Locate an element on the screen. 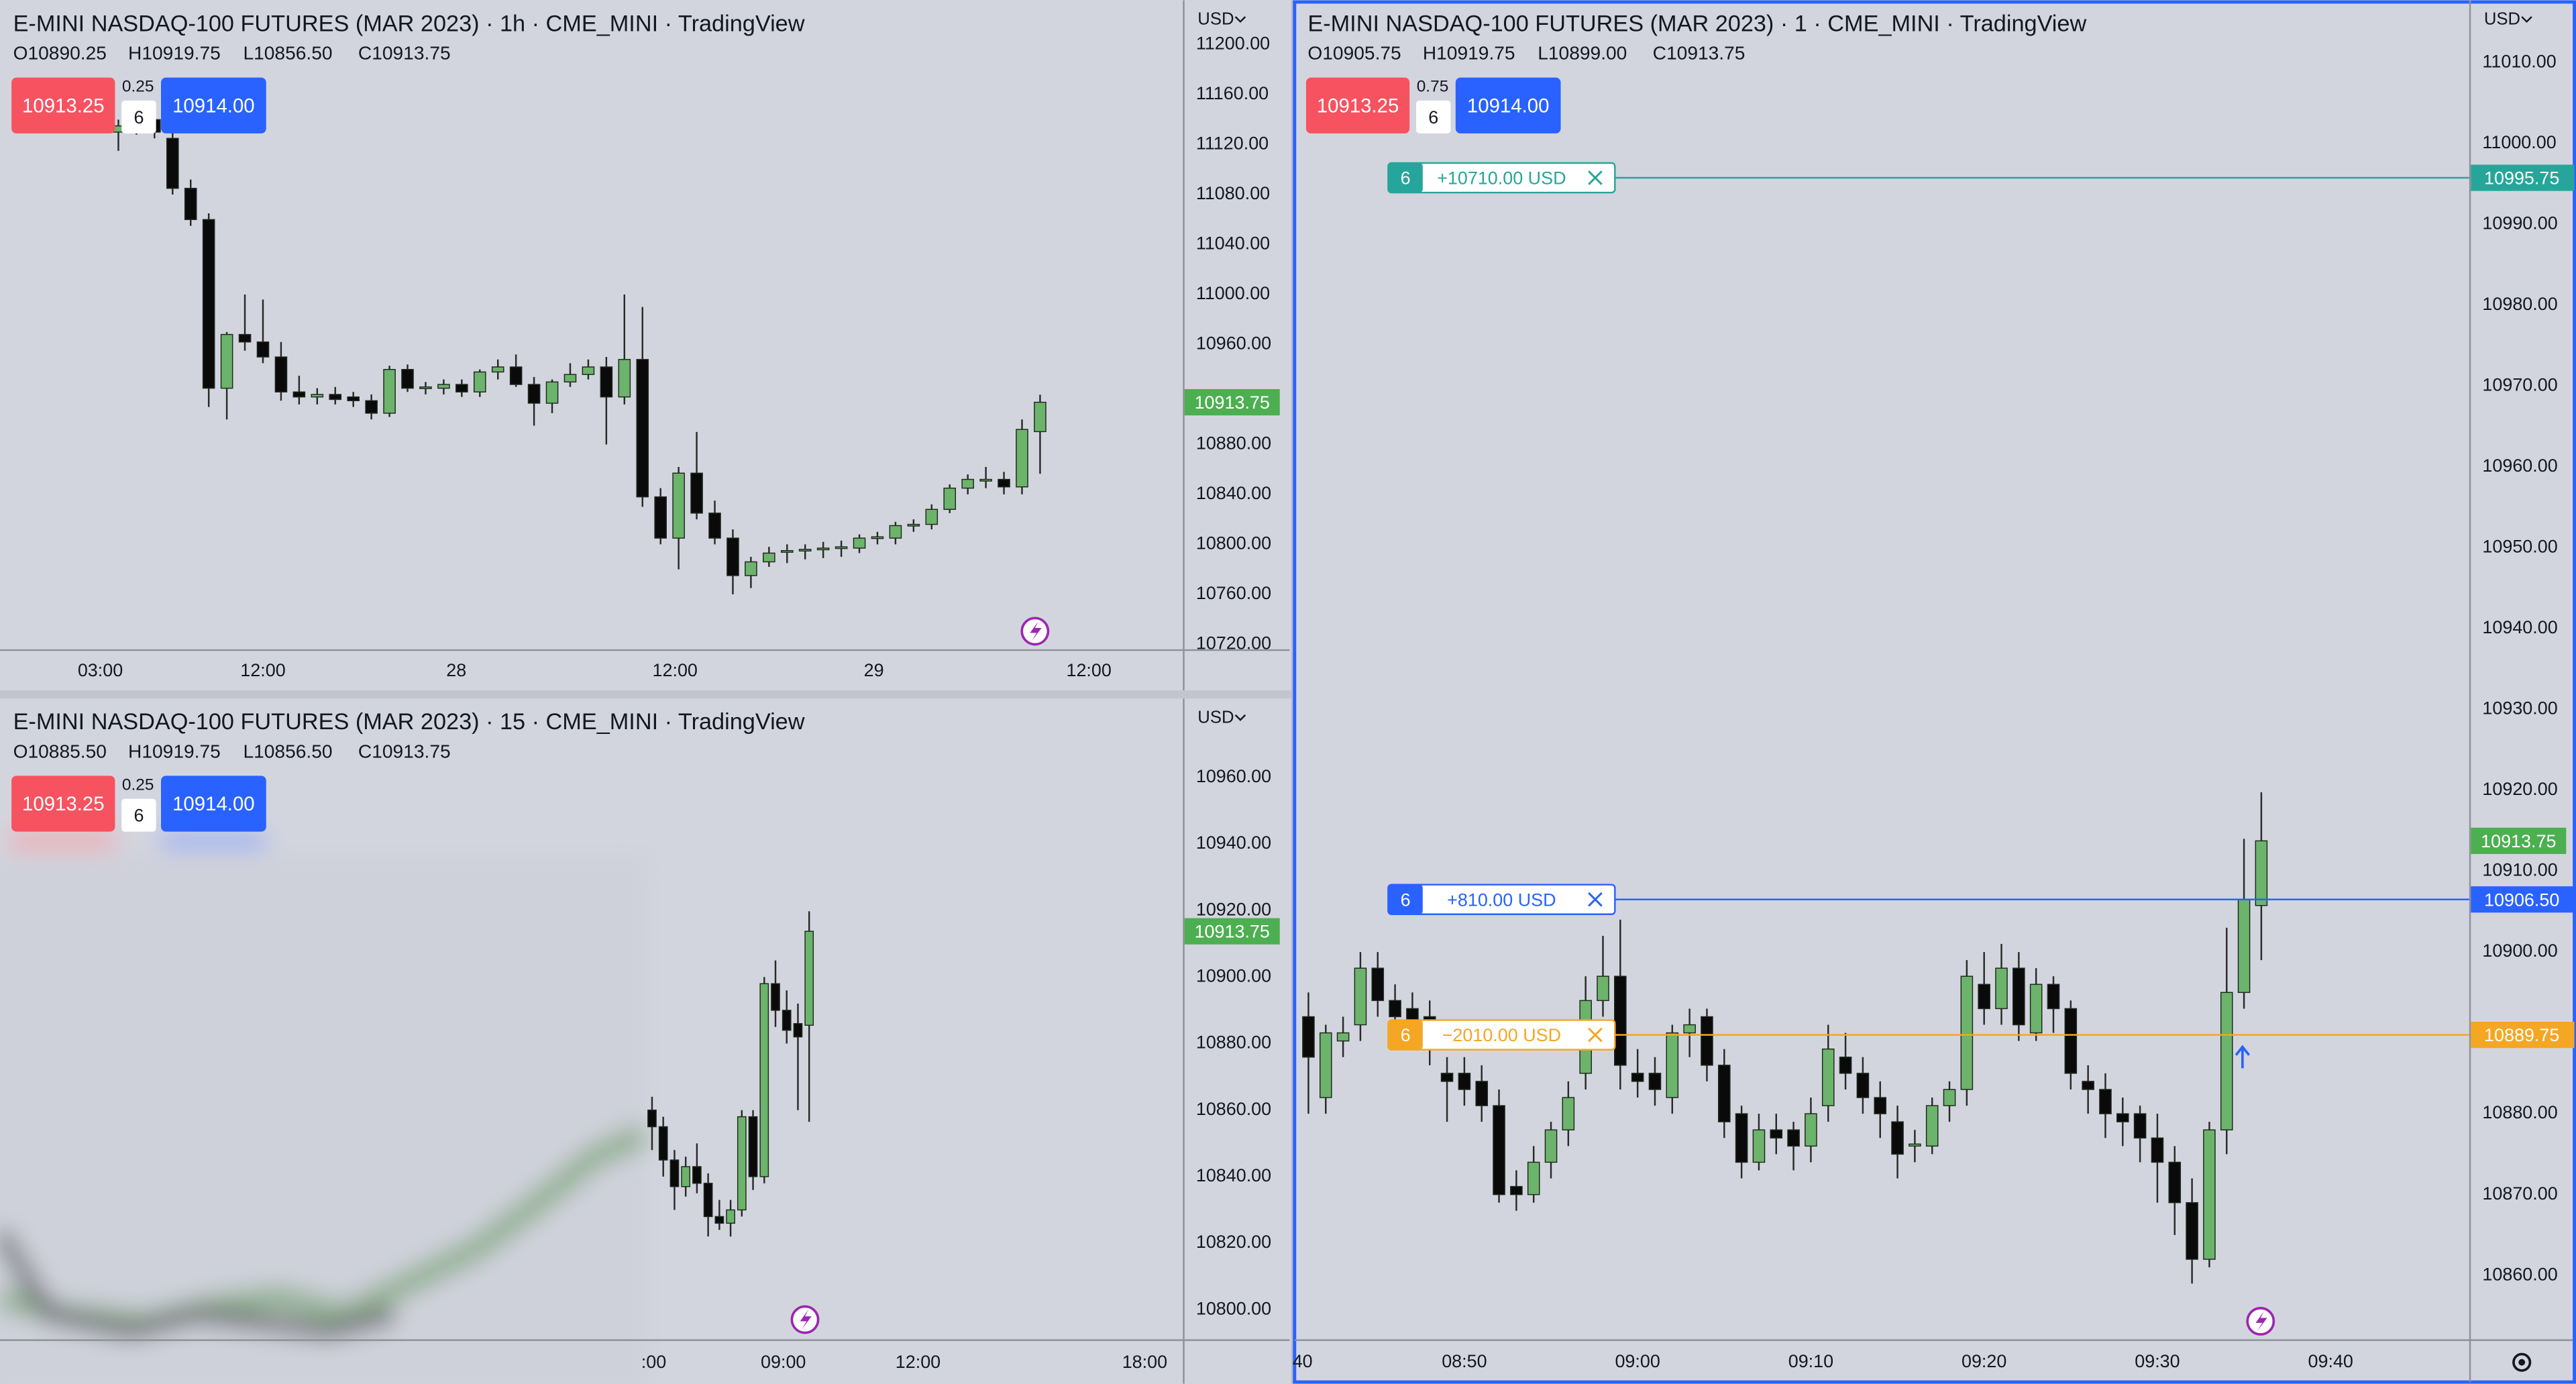  y-tick-label: 10840.00 is located at coordinates (1233, 1175).